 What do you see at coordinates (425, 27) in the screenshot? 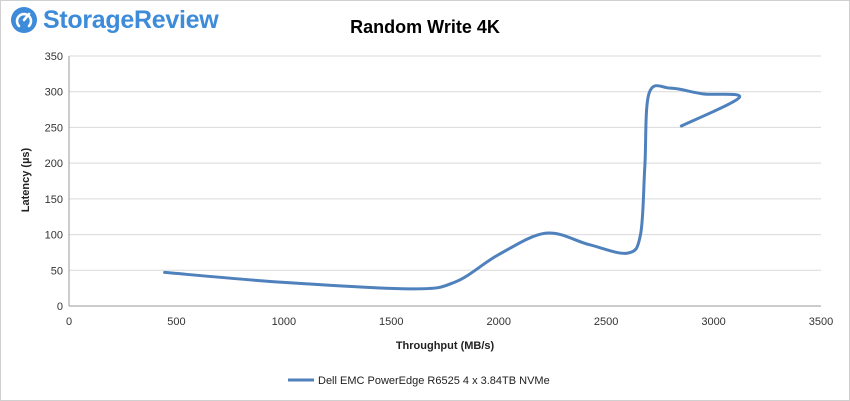
I see `chart-title: Random Write 4K` at bounding box center [425, 27].